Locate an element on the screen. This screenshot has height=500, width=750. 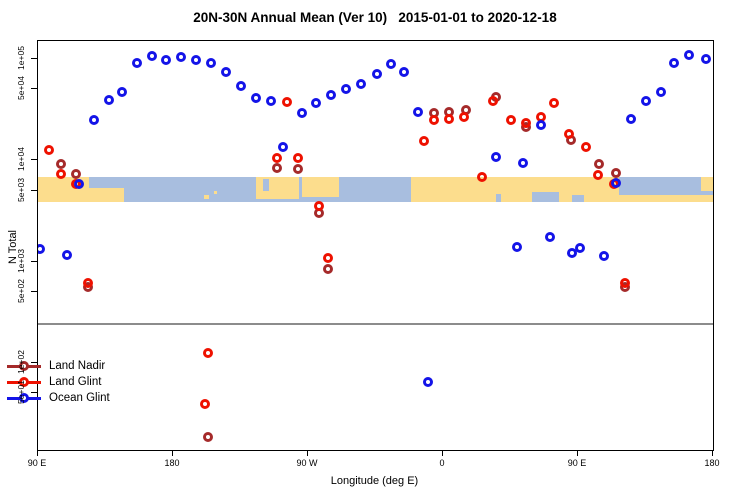
y-tick-label: 5e+04 is located at coordinates (21, 88).